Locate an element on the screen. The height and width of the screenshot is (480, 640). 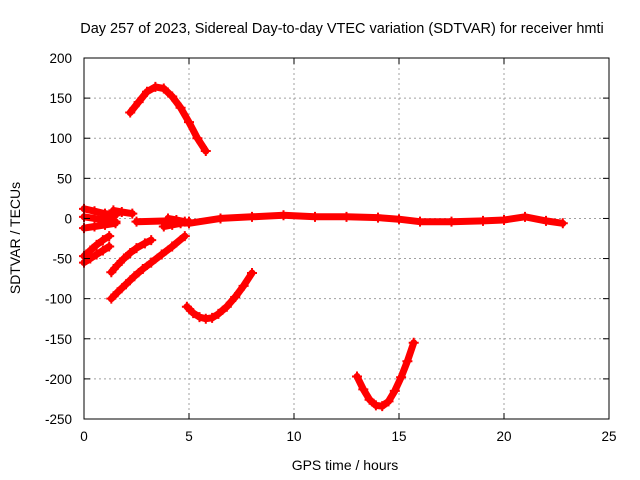
x-tick-label: 10 is located at coordinates (293, 436).